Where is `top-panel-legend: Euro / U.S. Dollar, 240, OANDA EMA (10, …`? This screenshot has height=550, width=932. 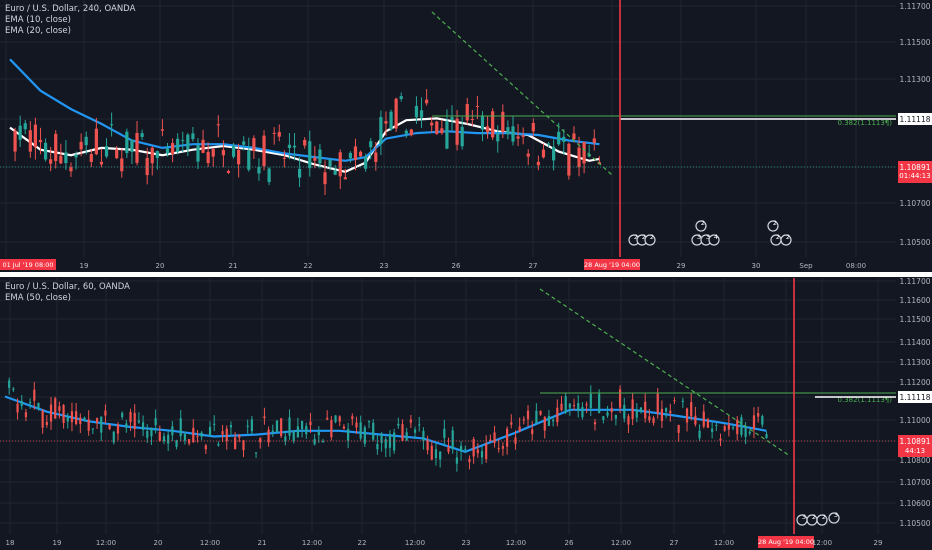
top-panel-legend: Euro / U.S. Dollar, 240, OANDA EMA (10, … is located at coordinates (70, 20).